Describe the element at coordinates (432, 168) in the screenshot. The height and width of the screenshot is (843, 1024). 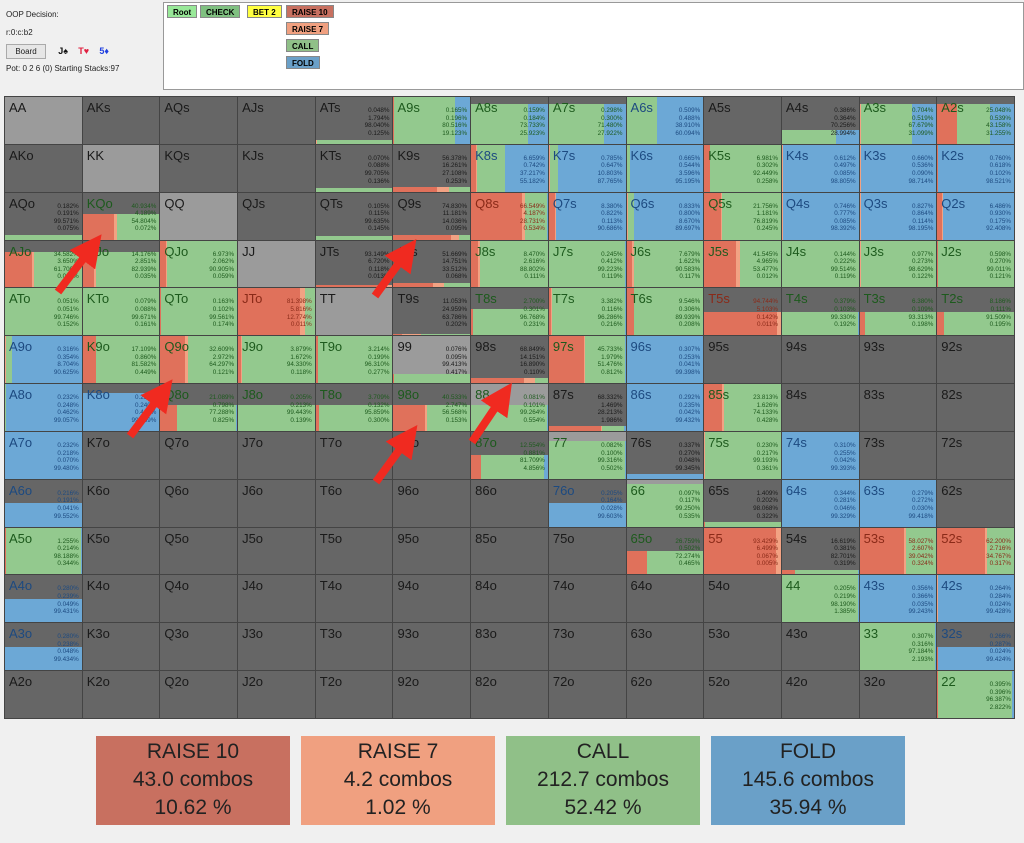
I see `hand-cell-K9s: K9s 56.378% 16.261% 27.108% 0.253%` at that location.